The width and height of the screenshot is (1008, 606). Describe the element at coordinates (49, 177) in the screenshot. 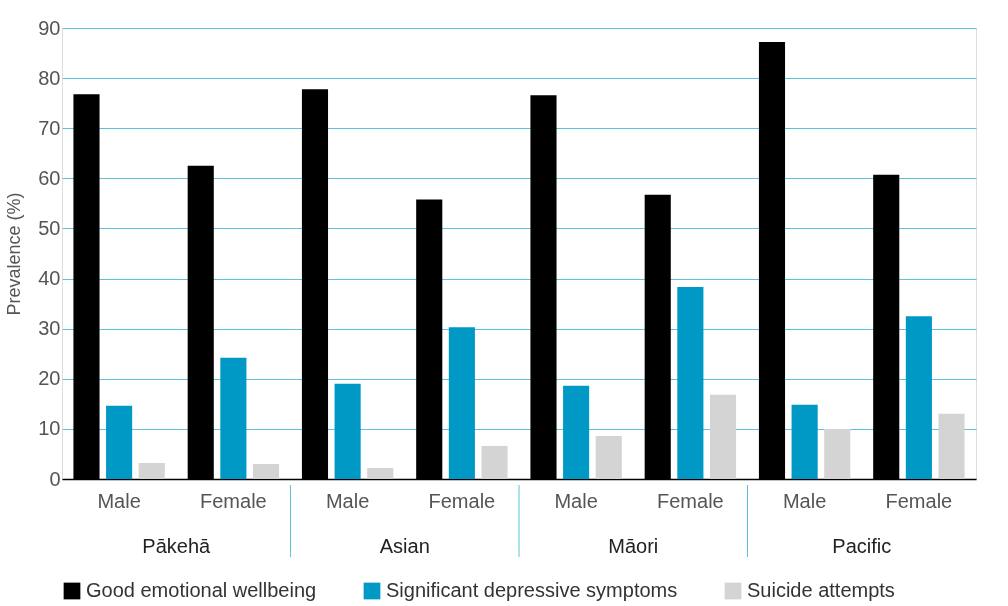

I see `y-tick-label: 60` at that location.